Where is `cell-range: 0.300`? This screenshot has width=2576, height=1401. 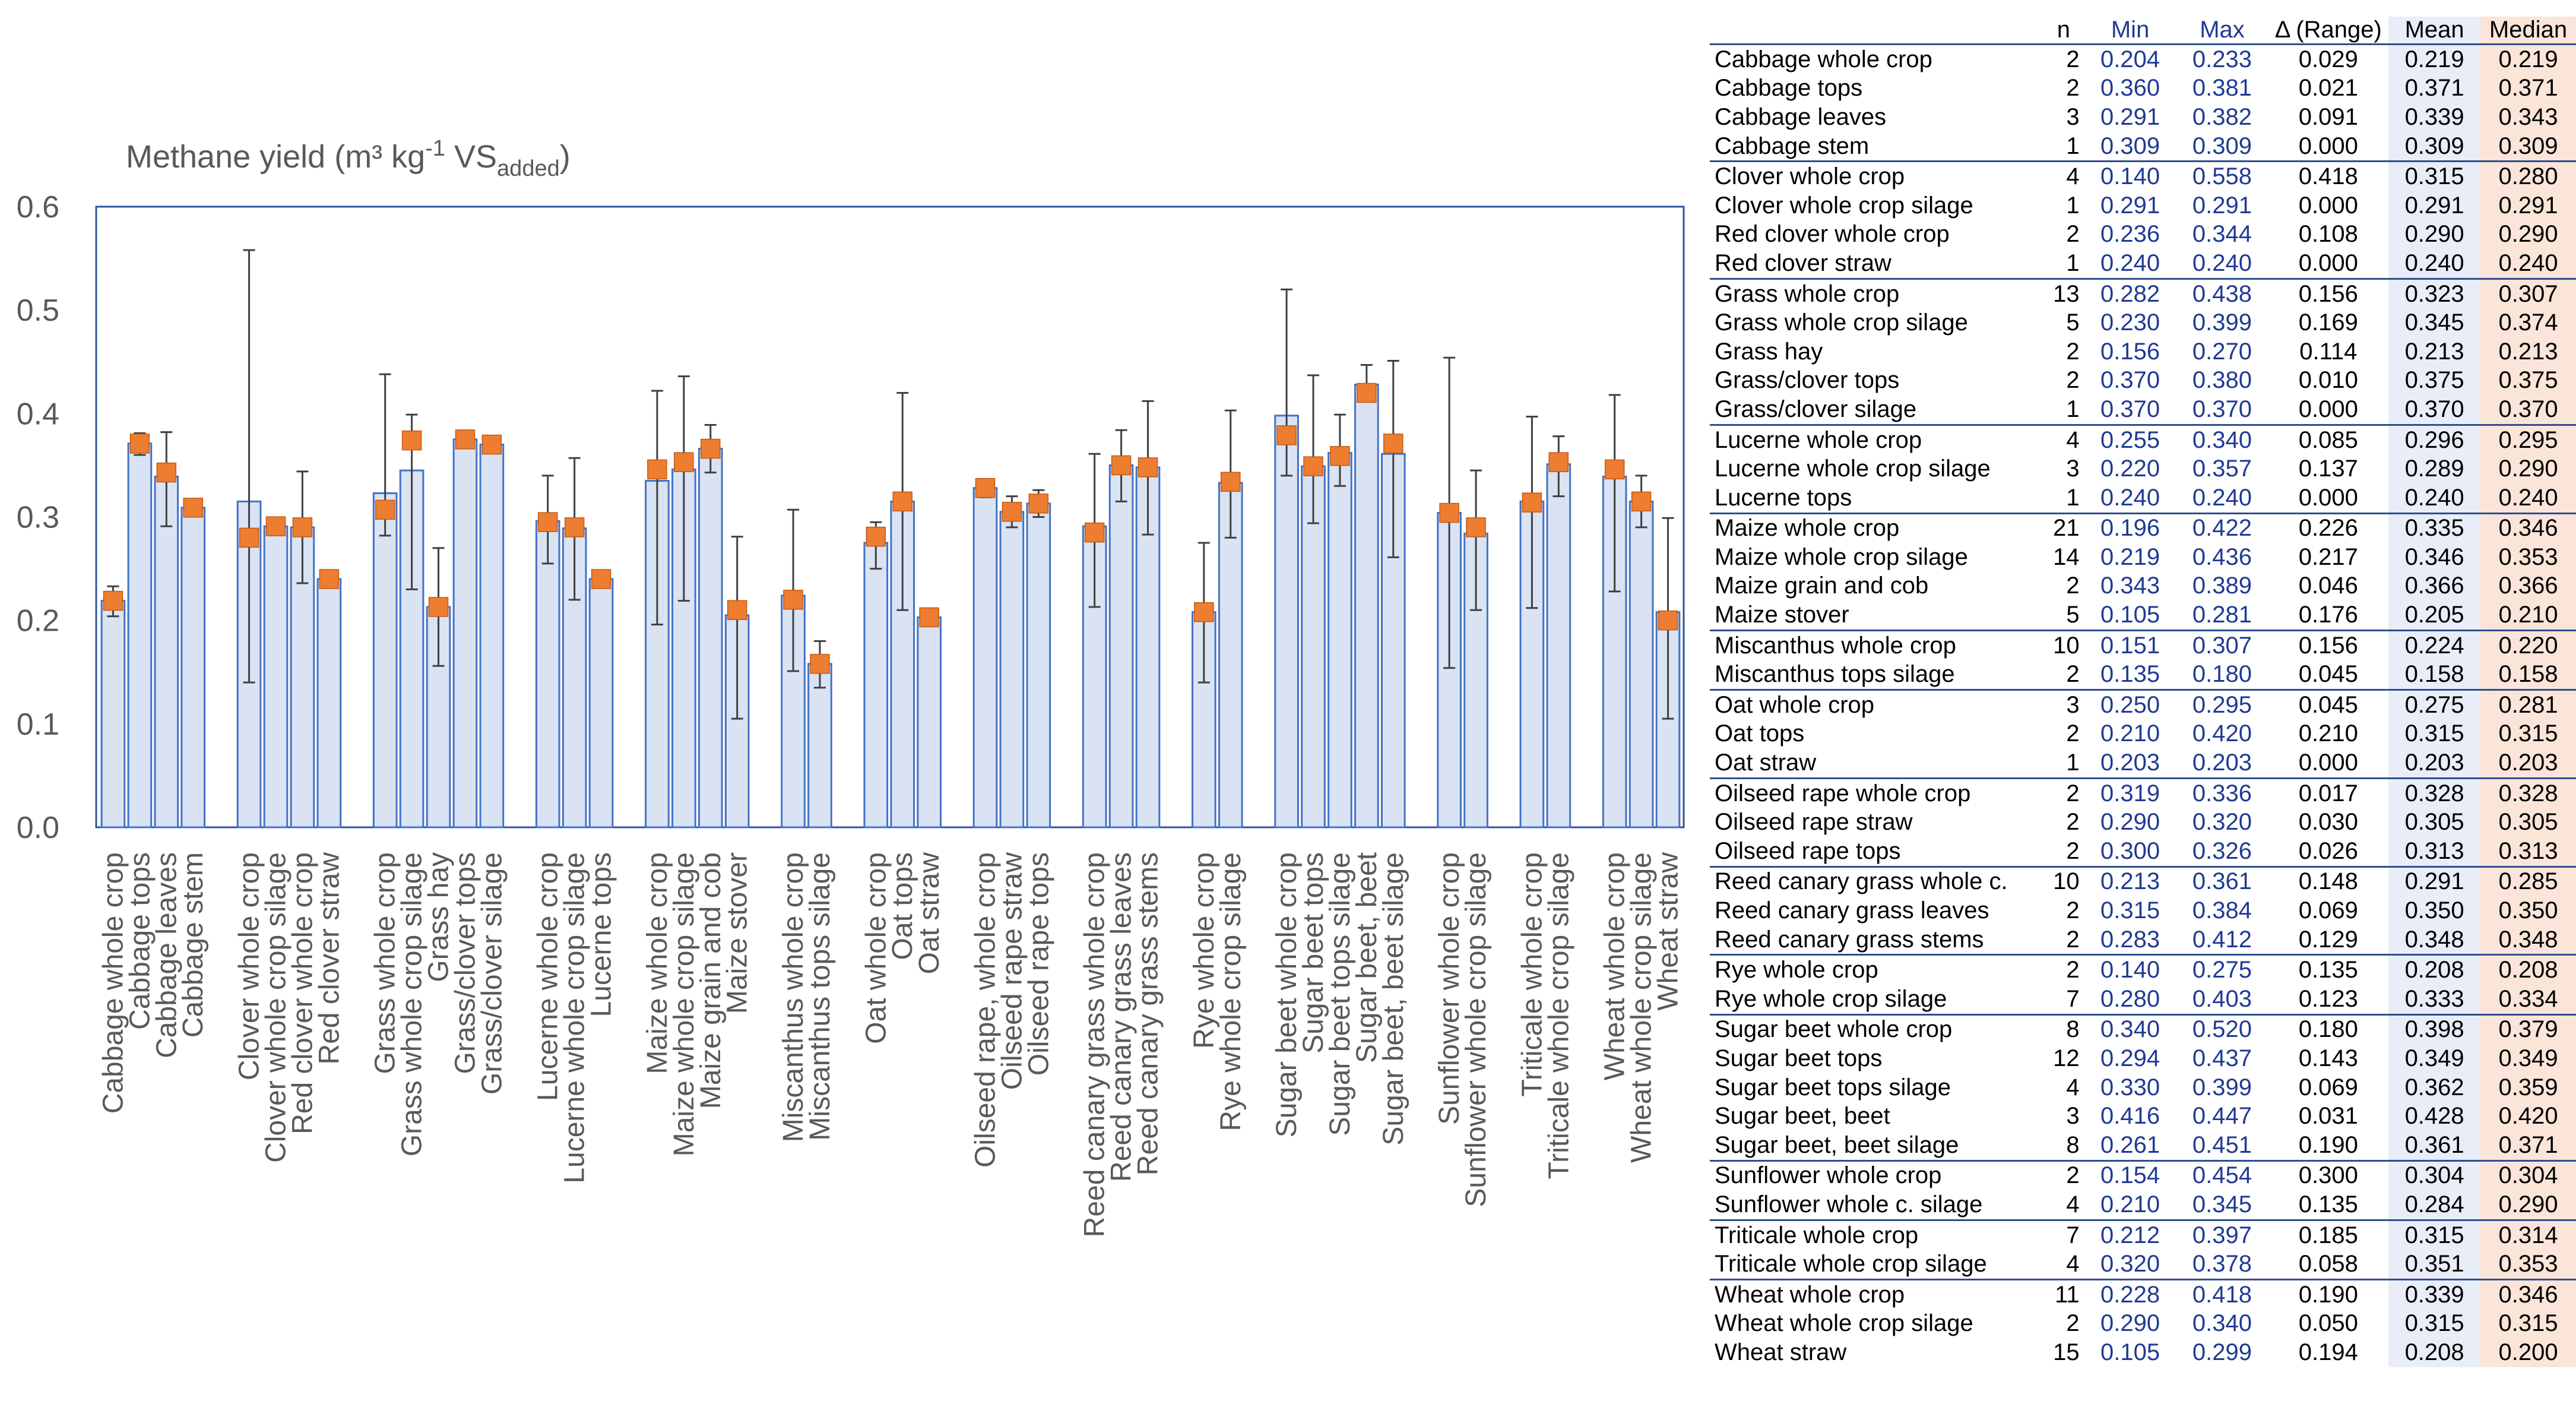 cell-range: 0.300 is located at coordinates (2328, 1175).